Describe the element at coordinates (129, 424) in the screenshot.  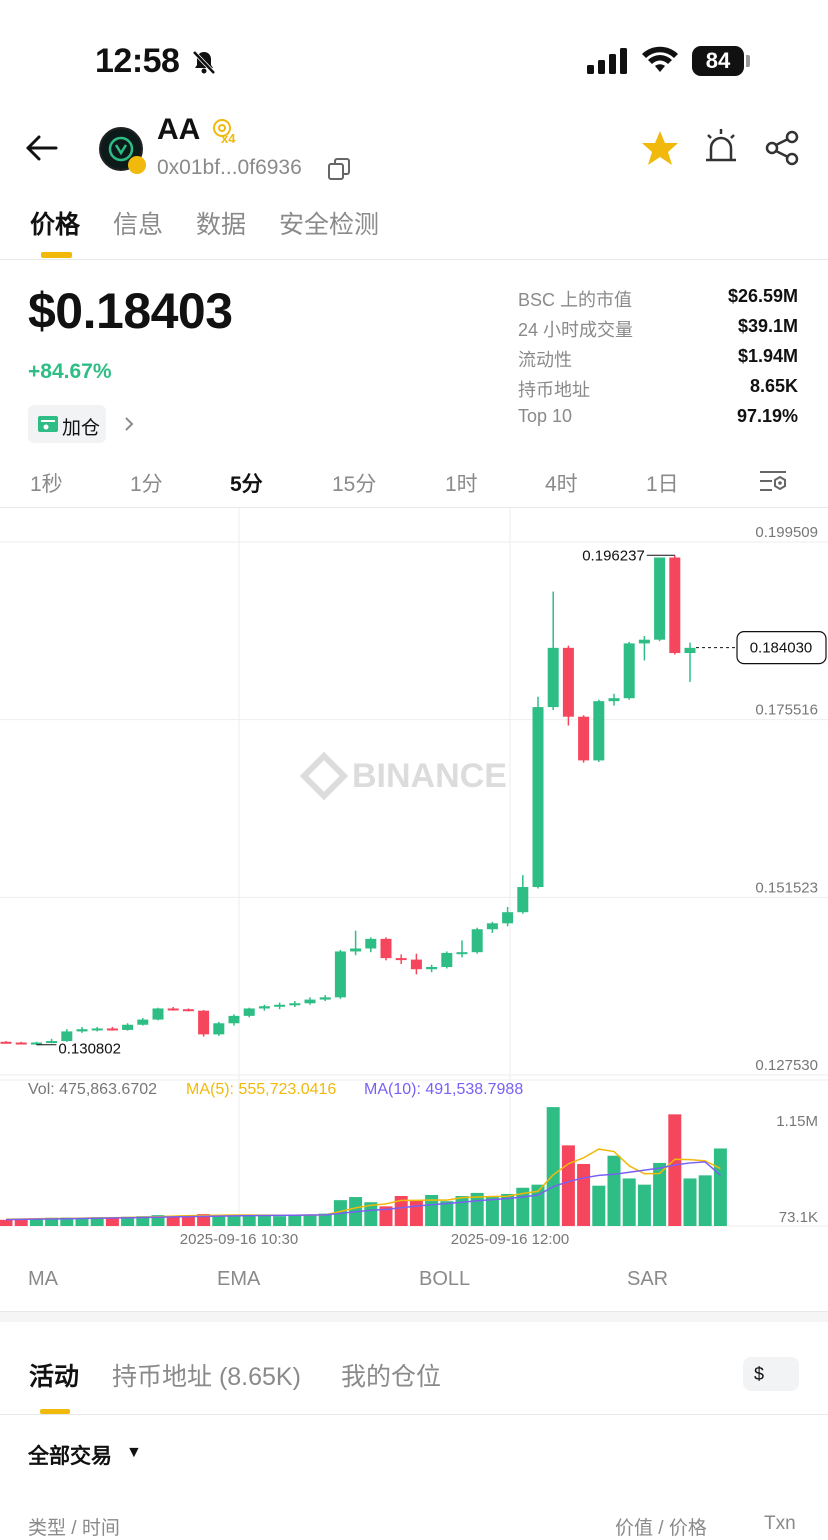
I see `chevron-right-icon` at that location.